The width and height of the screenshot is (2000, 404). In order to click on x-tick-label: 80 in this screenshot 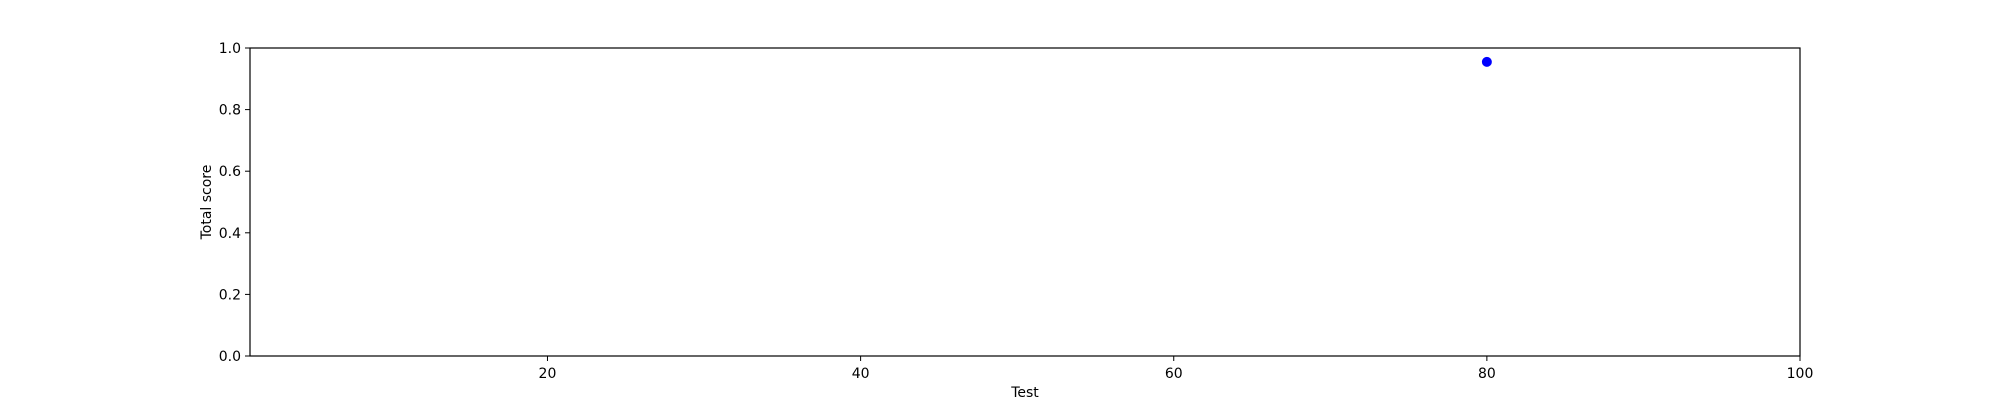, I will do `click(1487, 374)`.